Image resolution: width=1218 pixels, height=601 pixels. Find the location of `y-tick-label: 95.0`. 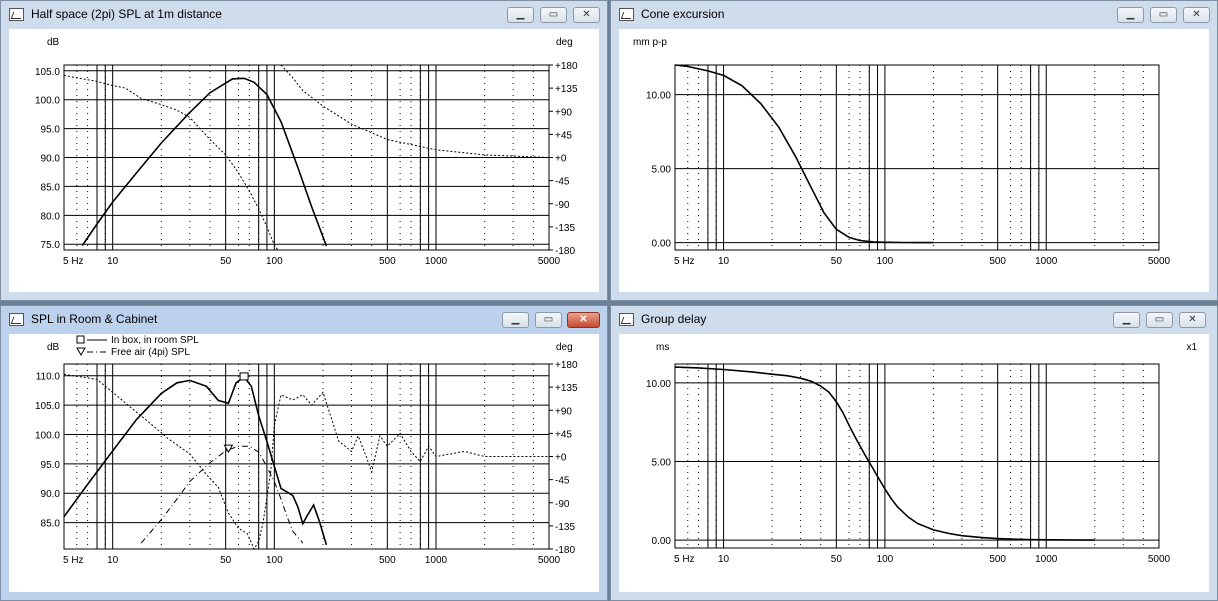

y-tick-label: 95.0 is located at coordinates (51, 130).